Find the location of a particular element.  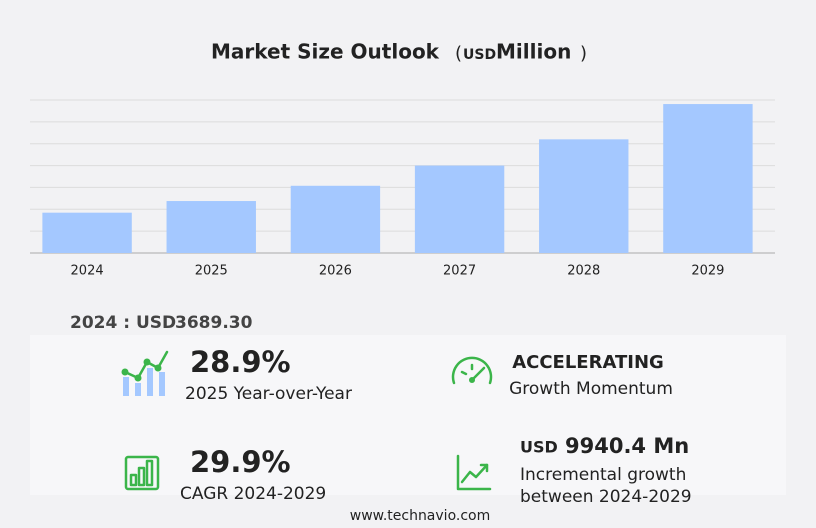

cagr-icon is located at coordinates (142, 473).